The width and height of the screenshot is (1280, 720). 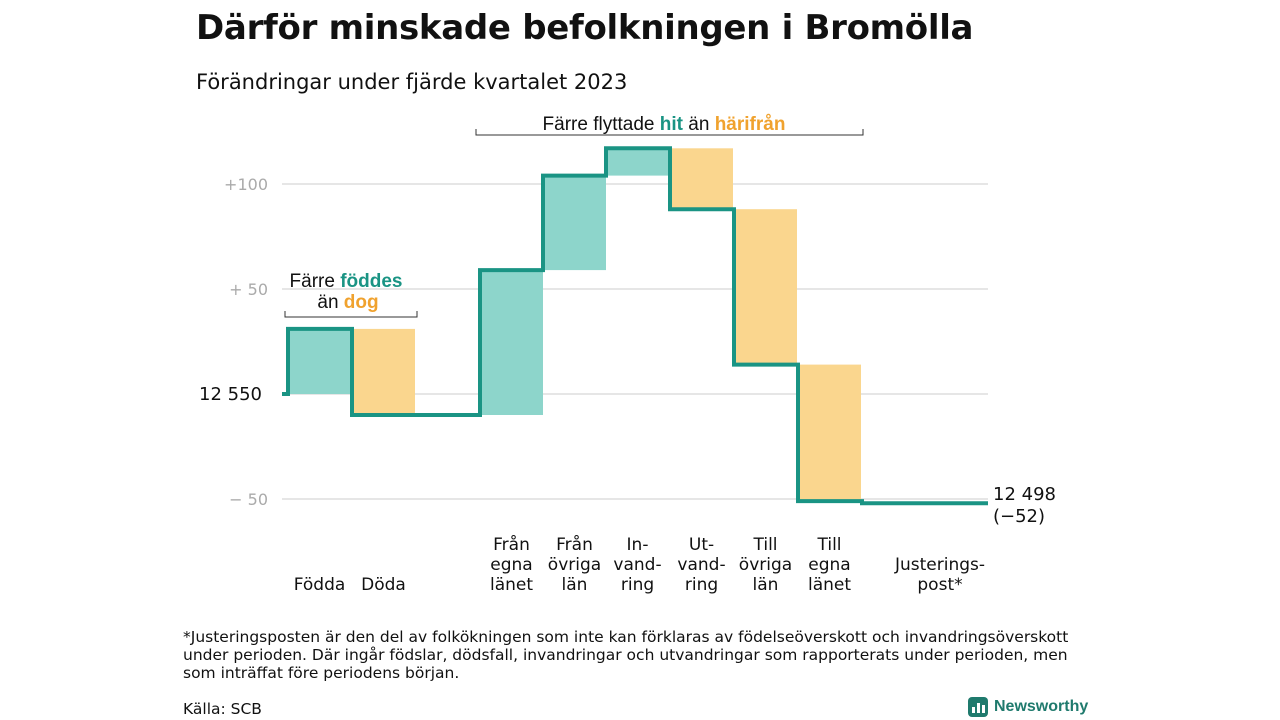 I want to click on category-label: Födda, so click(x=320, y=585).